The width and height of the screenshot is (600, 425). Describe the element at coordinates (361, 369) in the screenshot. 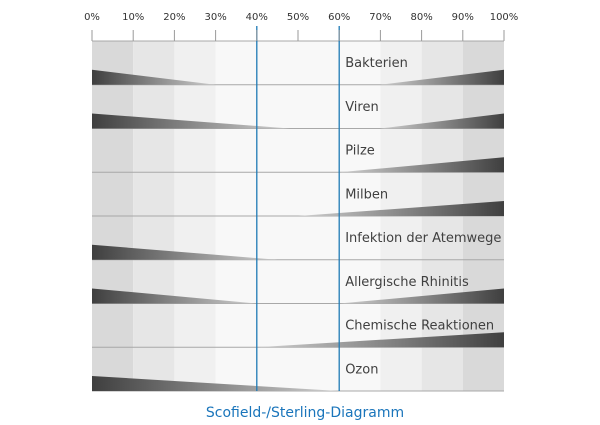

I see `row-label: Ozon` at that location.